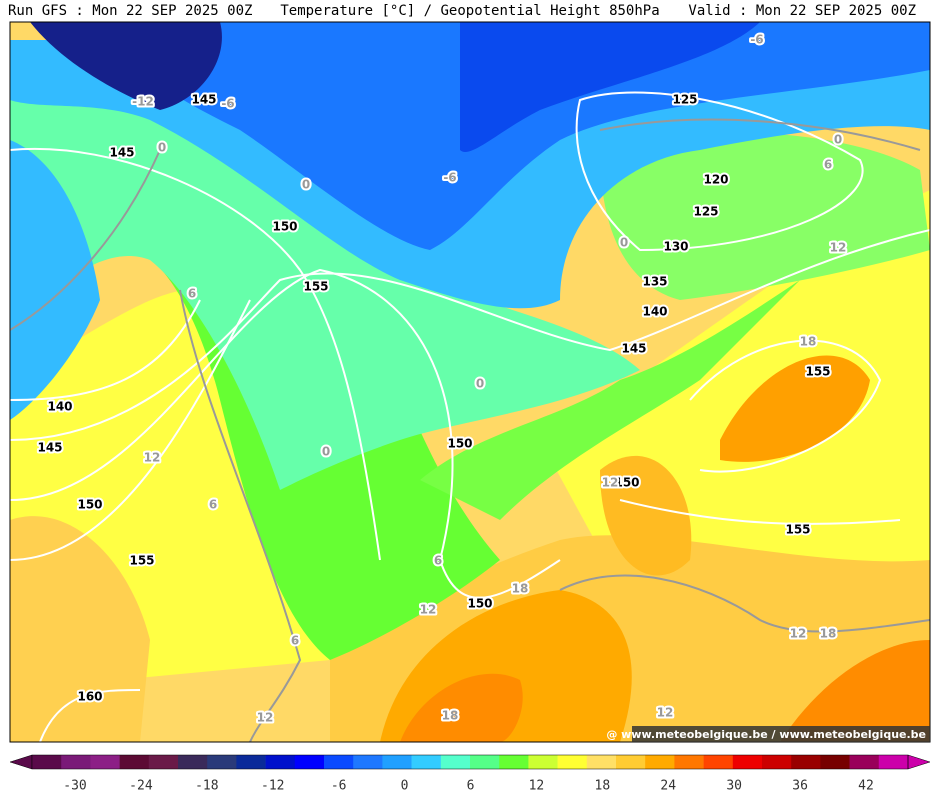 This screenshot has height=800, width=940. I want to click on dark-orange-zone, so click(461, 707).